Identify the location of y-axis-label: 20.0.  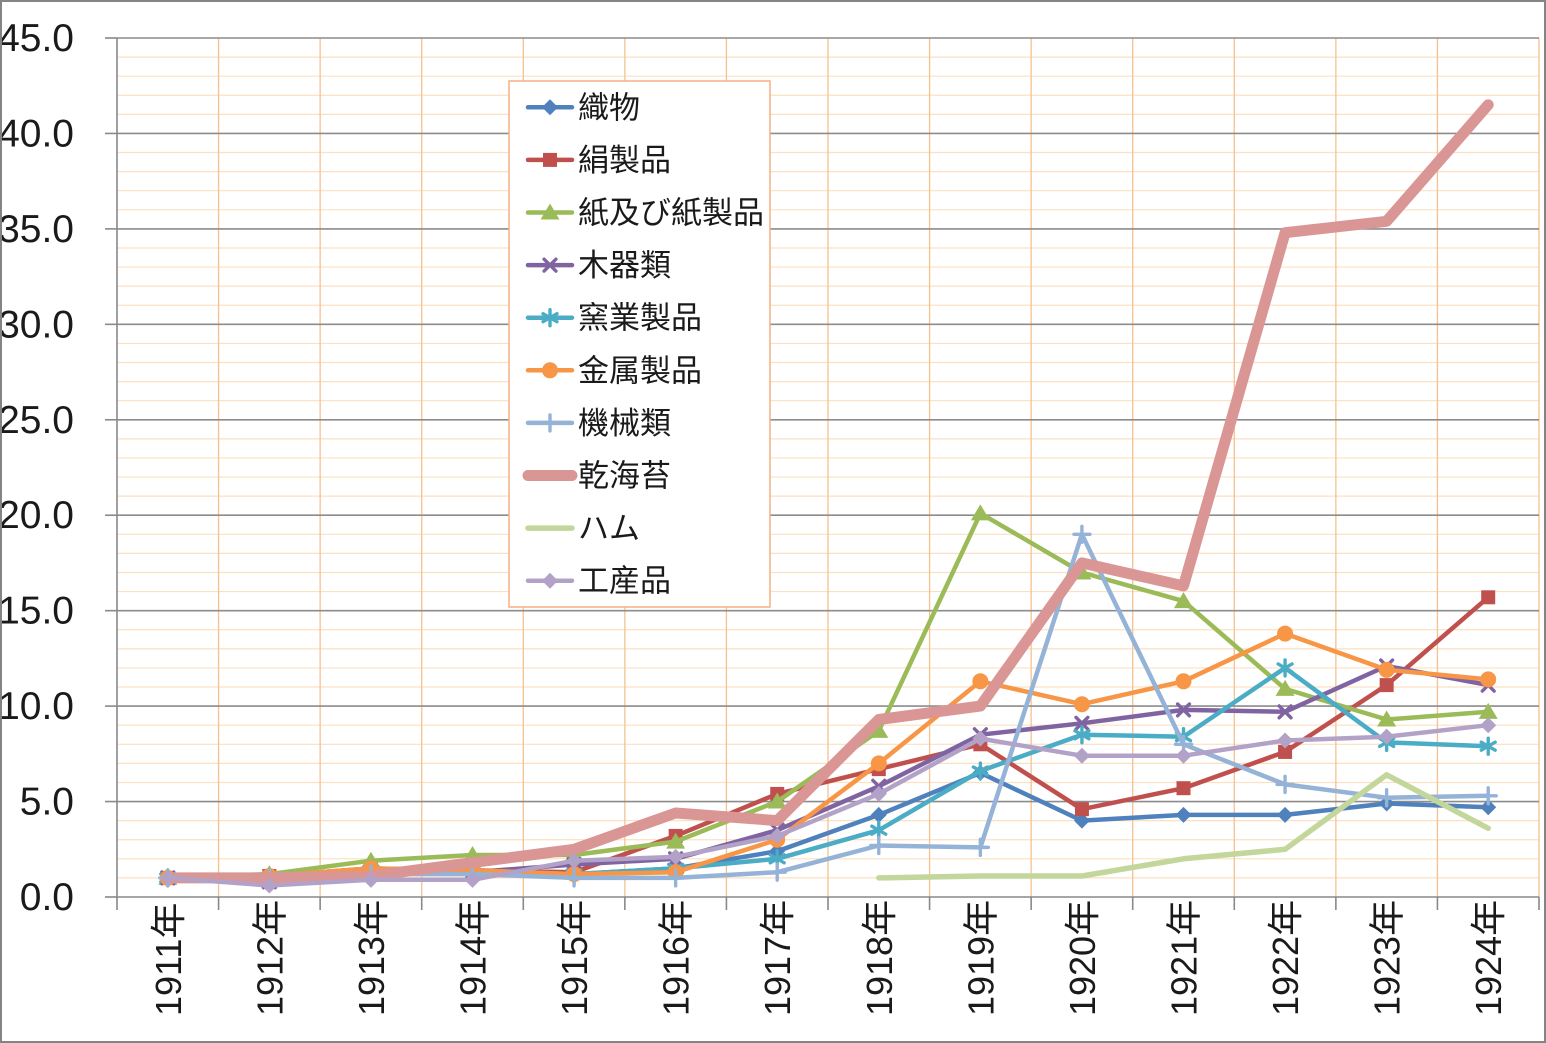
(38, 515).